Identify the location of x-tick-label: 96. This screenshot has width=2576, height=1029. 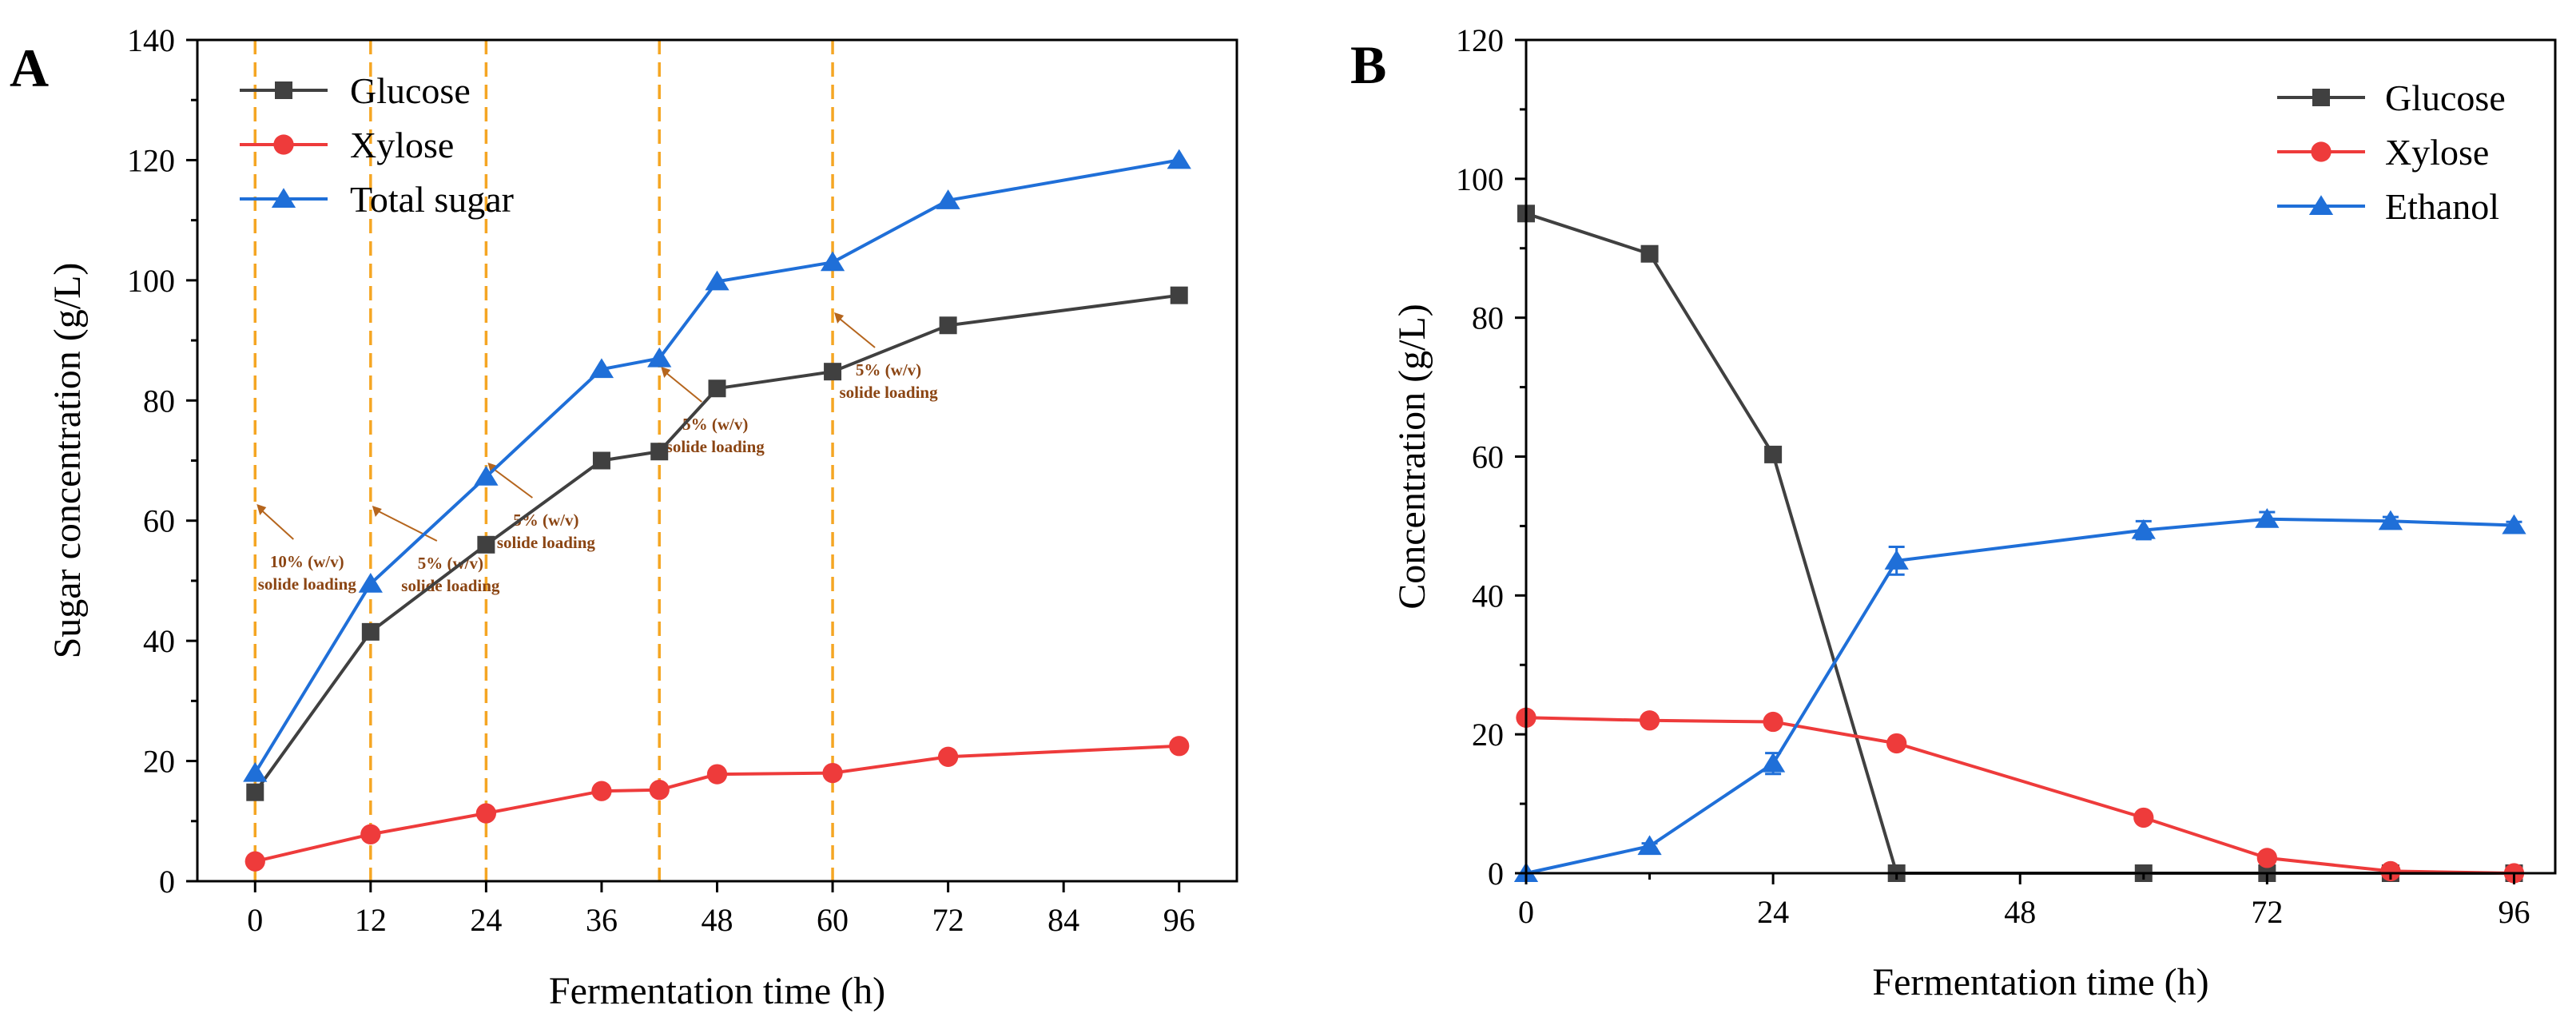
(2514, 912).